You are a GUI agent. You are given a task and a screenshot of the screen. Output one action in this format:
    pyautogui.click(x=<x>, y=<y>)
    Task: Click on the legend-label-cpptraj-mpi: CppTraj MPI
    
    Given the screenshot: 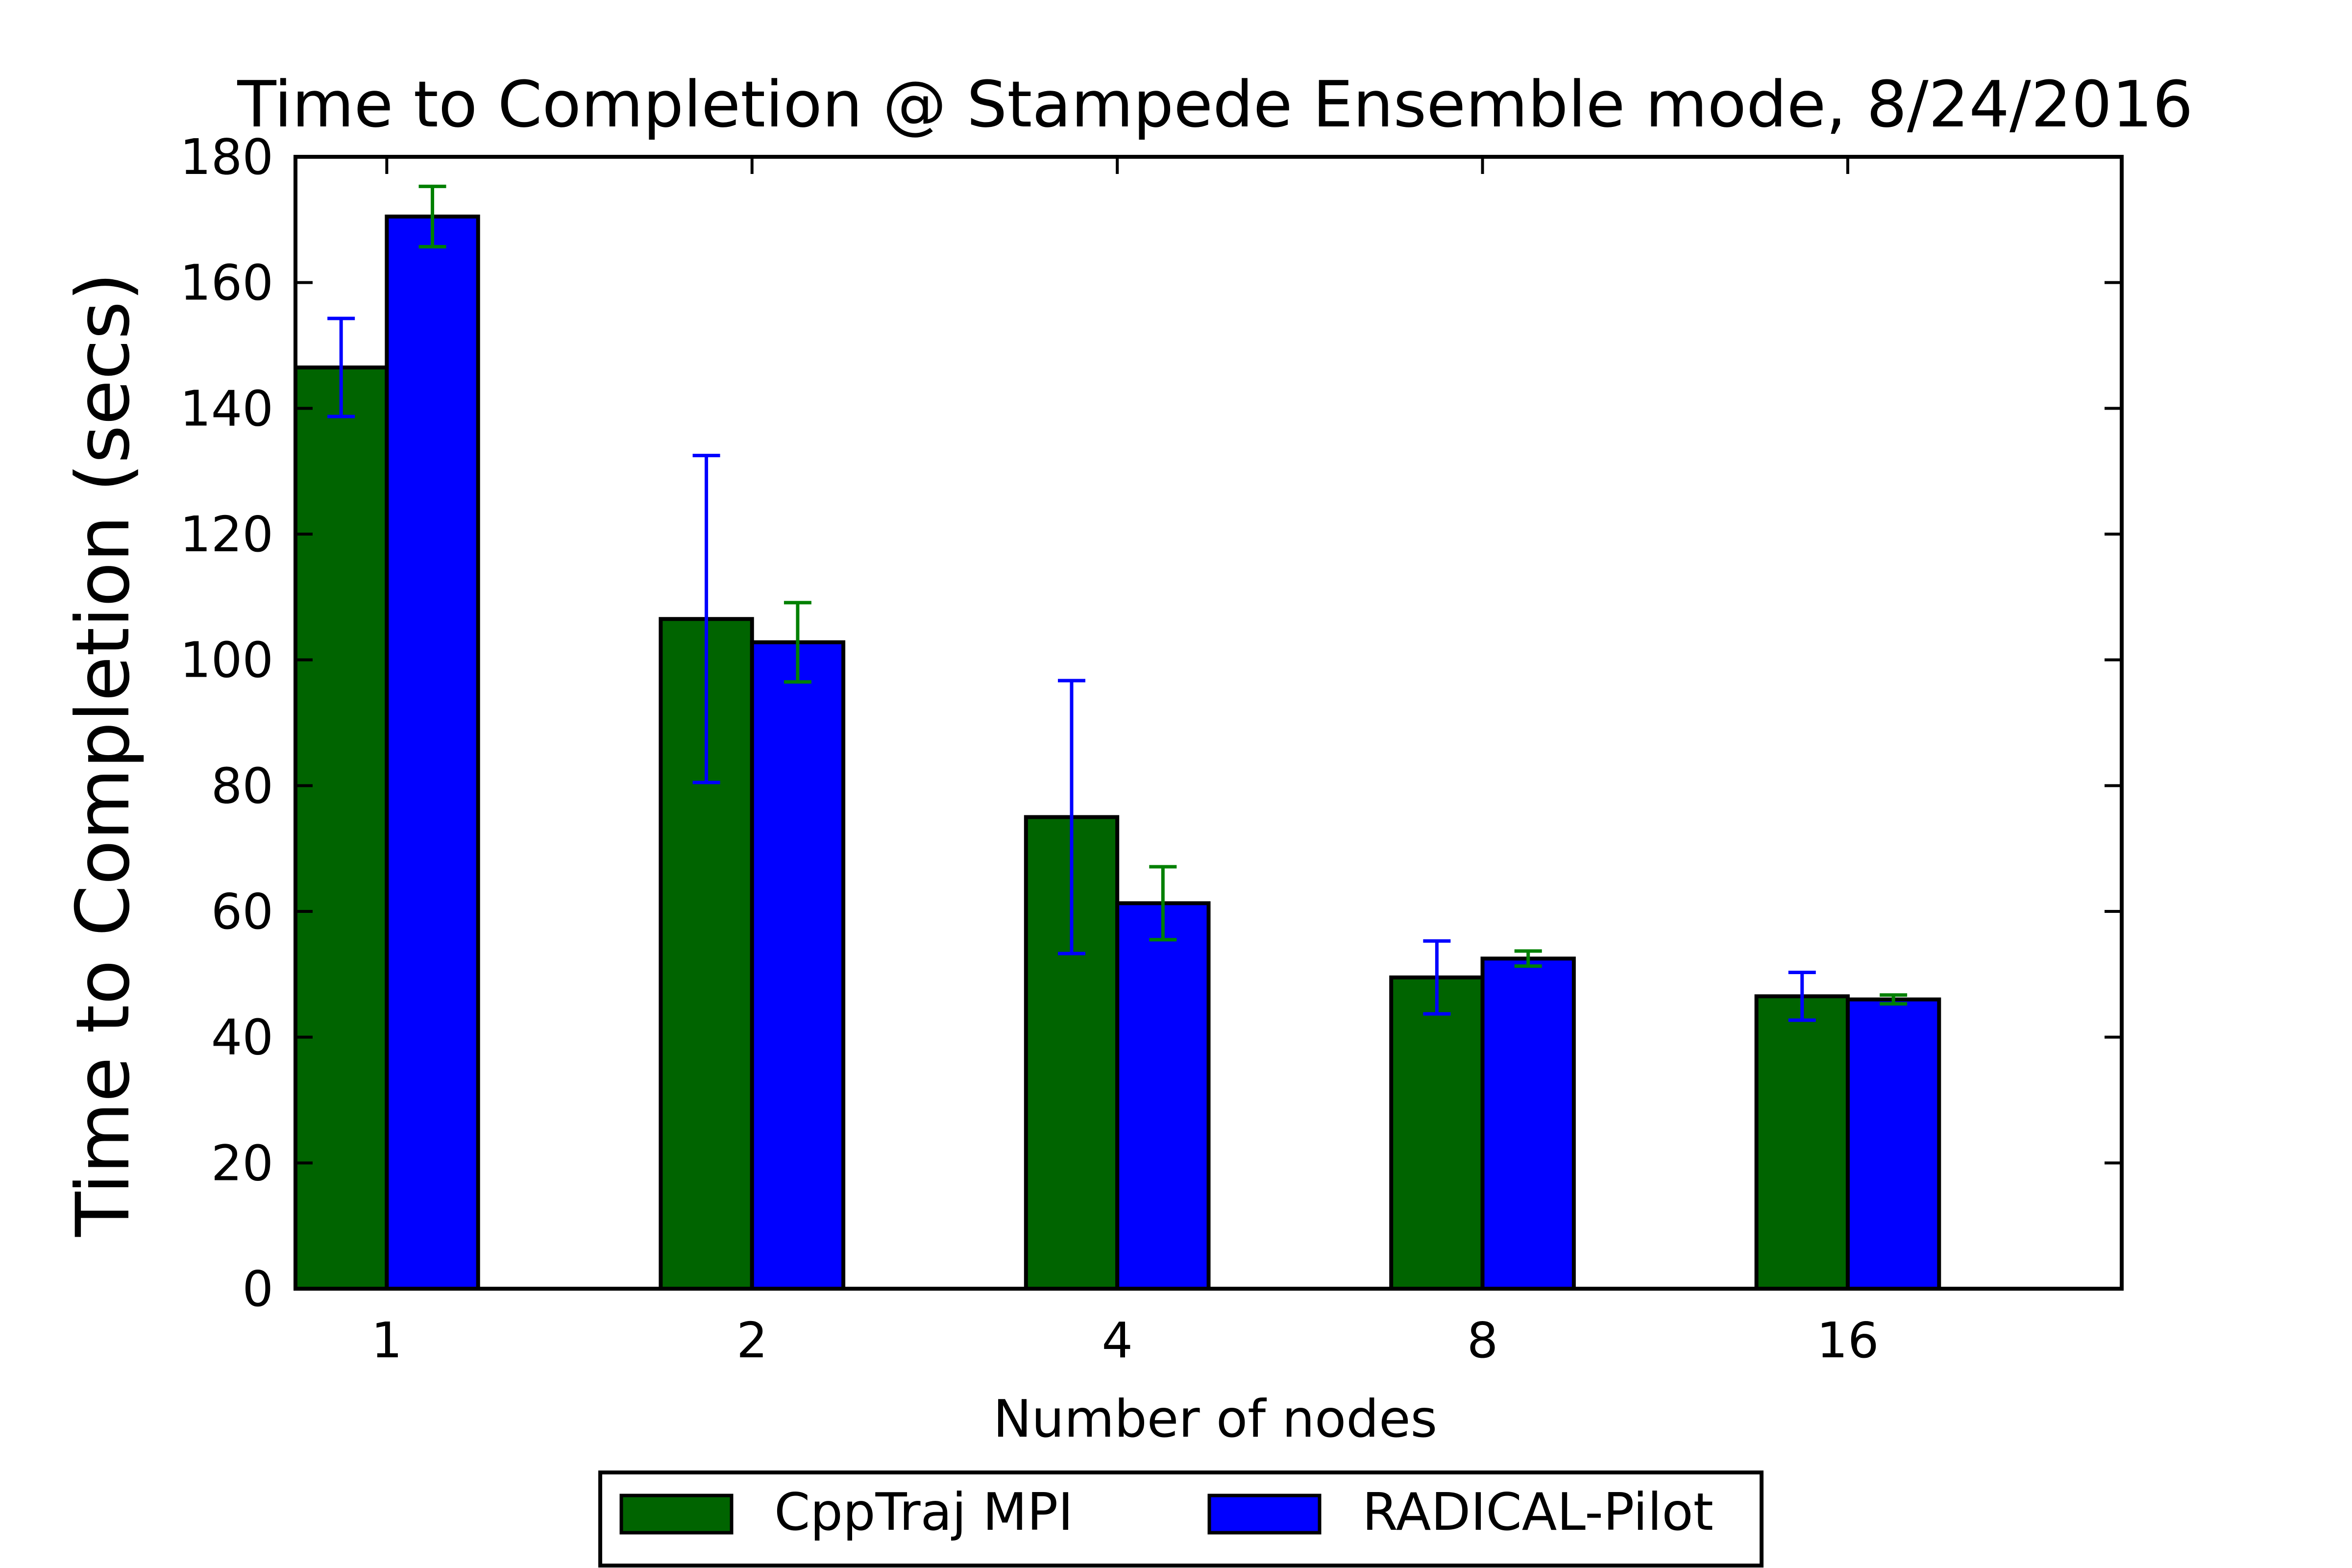 What is the action you would take?
    pyautogui.click(x=923, y=1512)
    